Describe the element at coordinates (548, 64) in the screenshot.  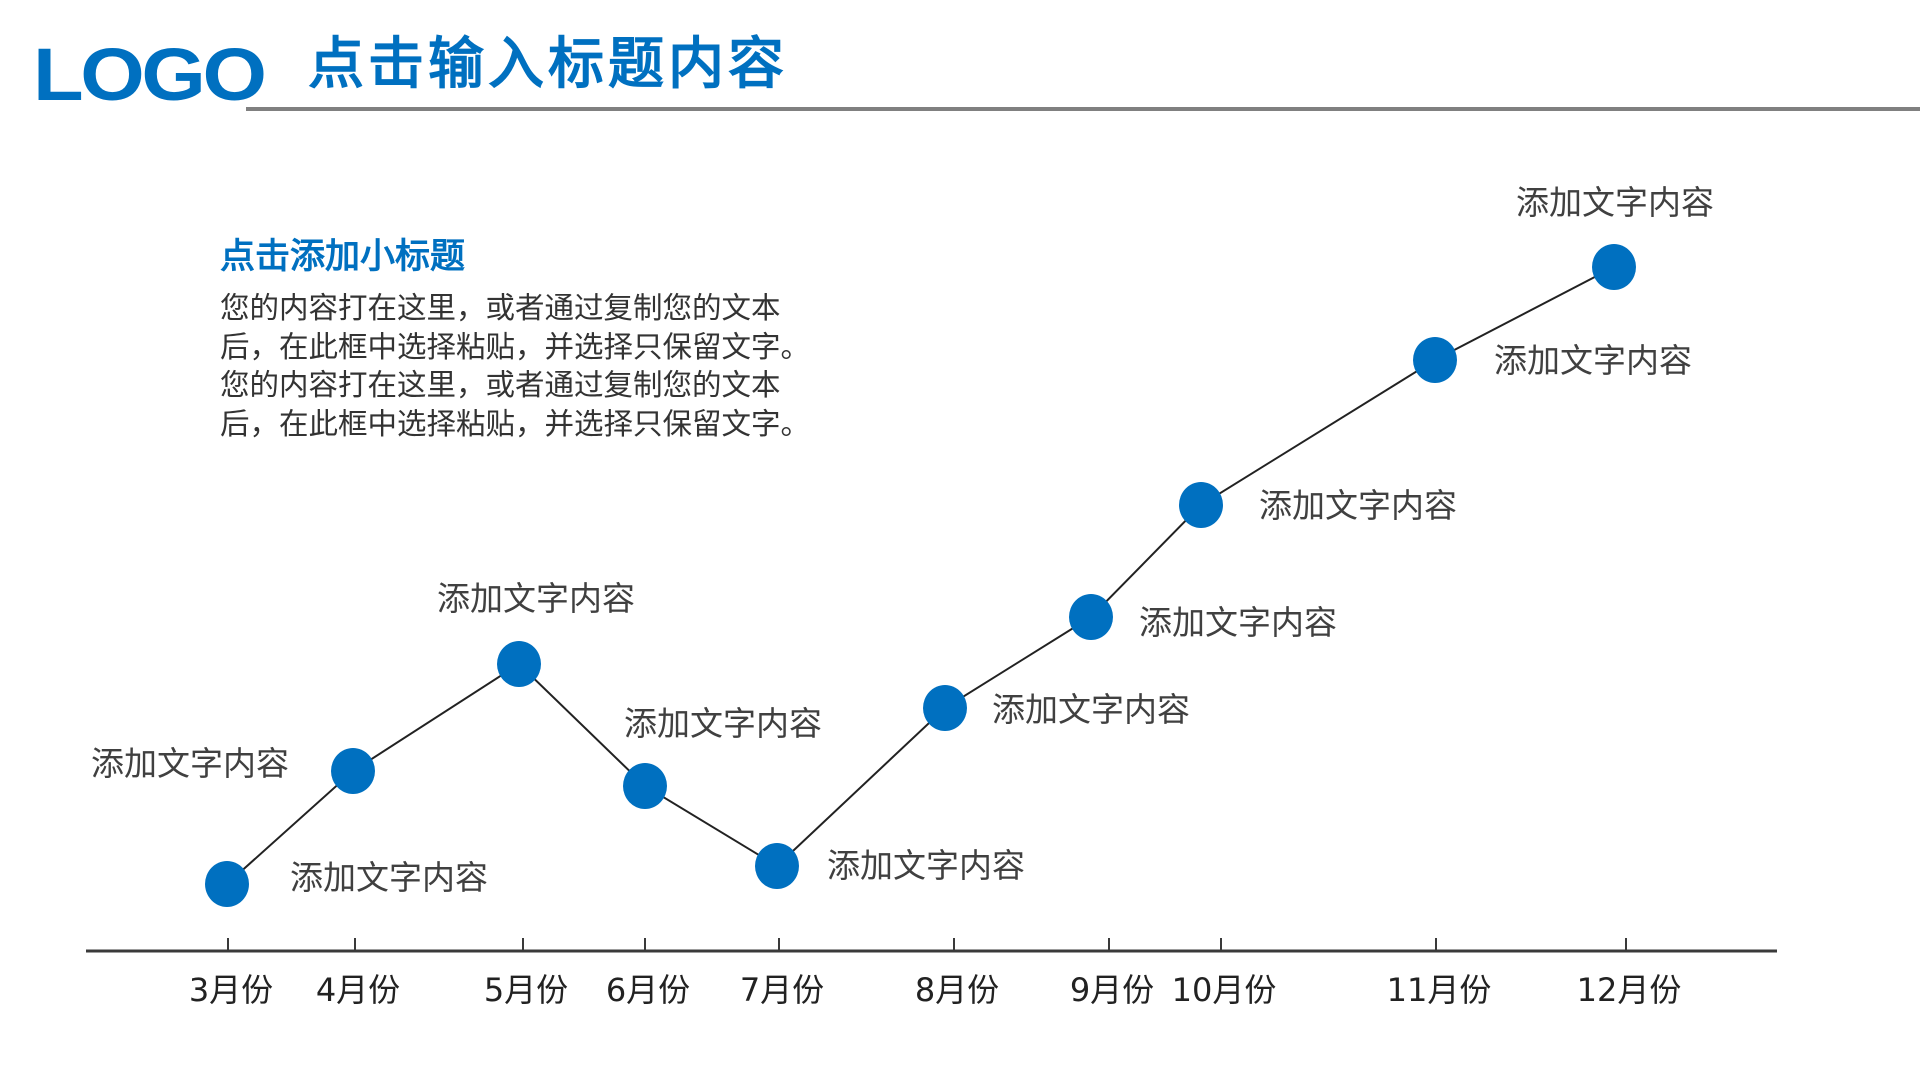
I see `page-title: 点击输入标题内容` at that location.